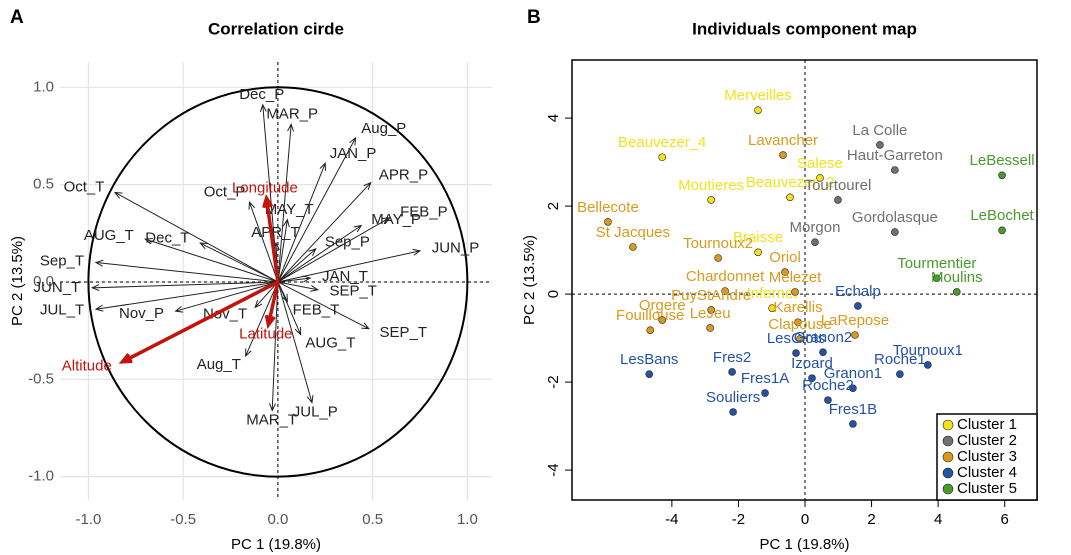 Image resolution: width=1071 pixels, height=555 pixels. I want to click on point-label: Souliers, so click(733, 397).